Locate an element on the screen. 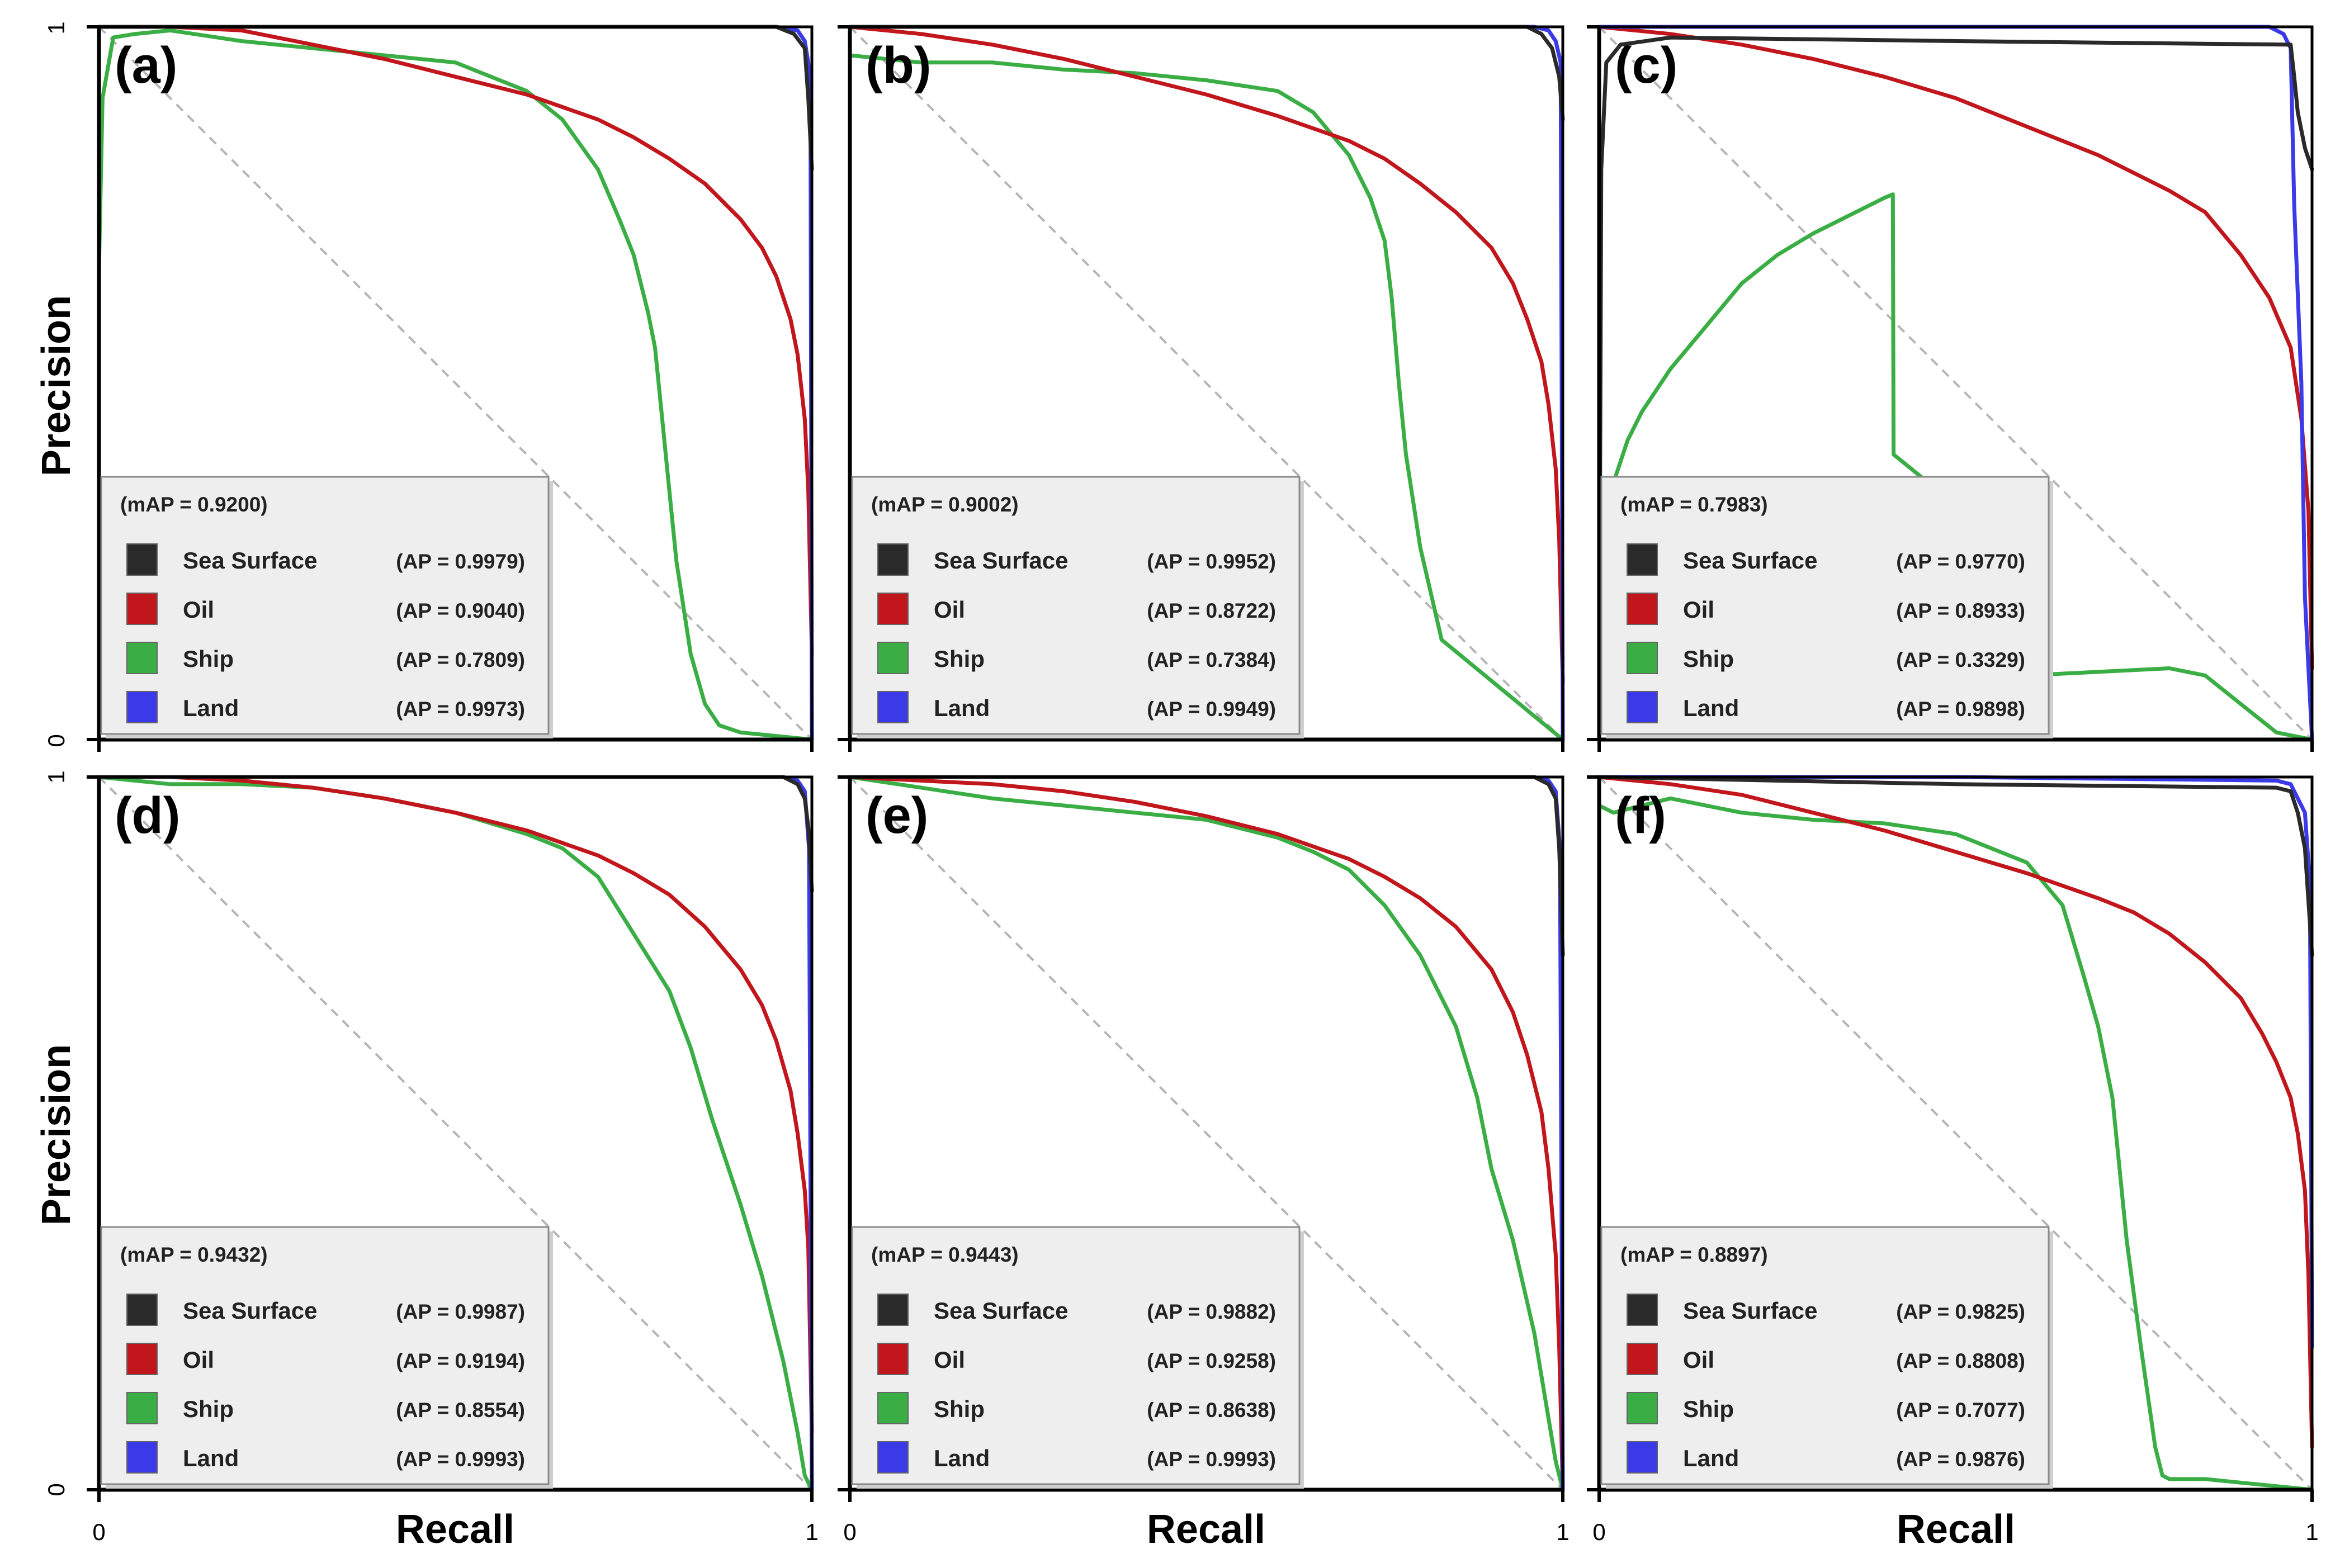 Image resolution: width=2340 pixels, height=1568 pixels. panel-label-e: (e) is located at coordinates (897, 815).